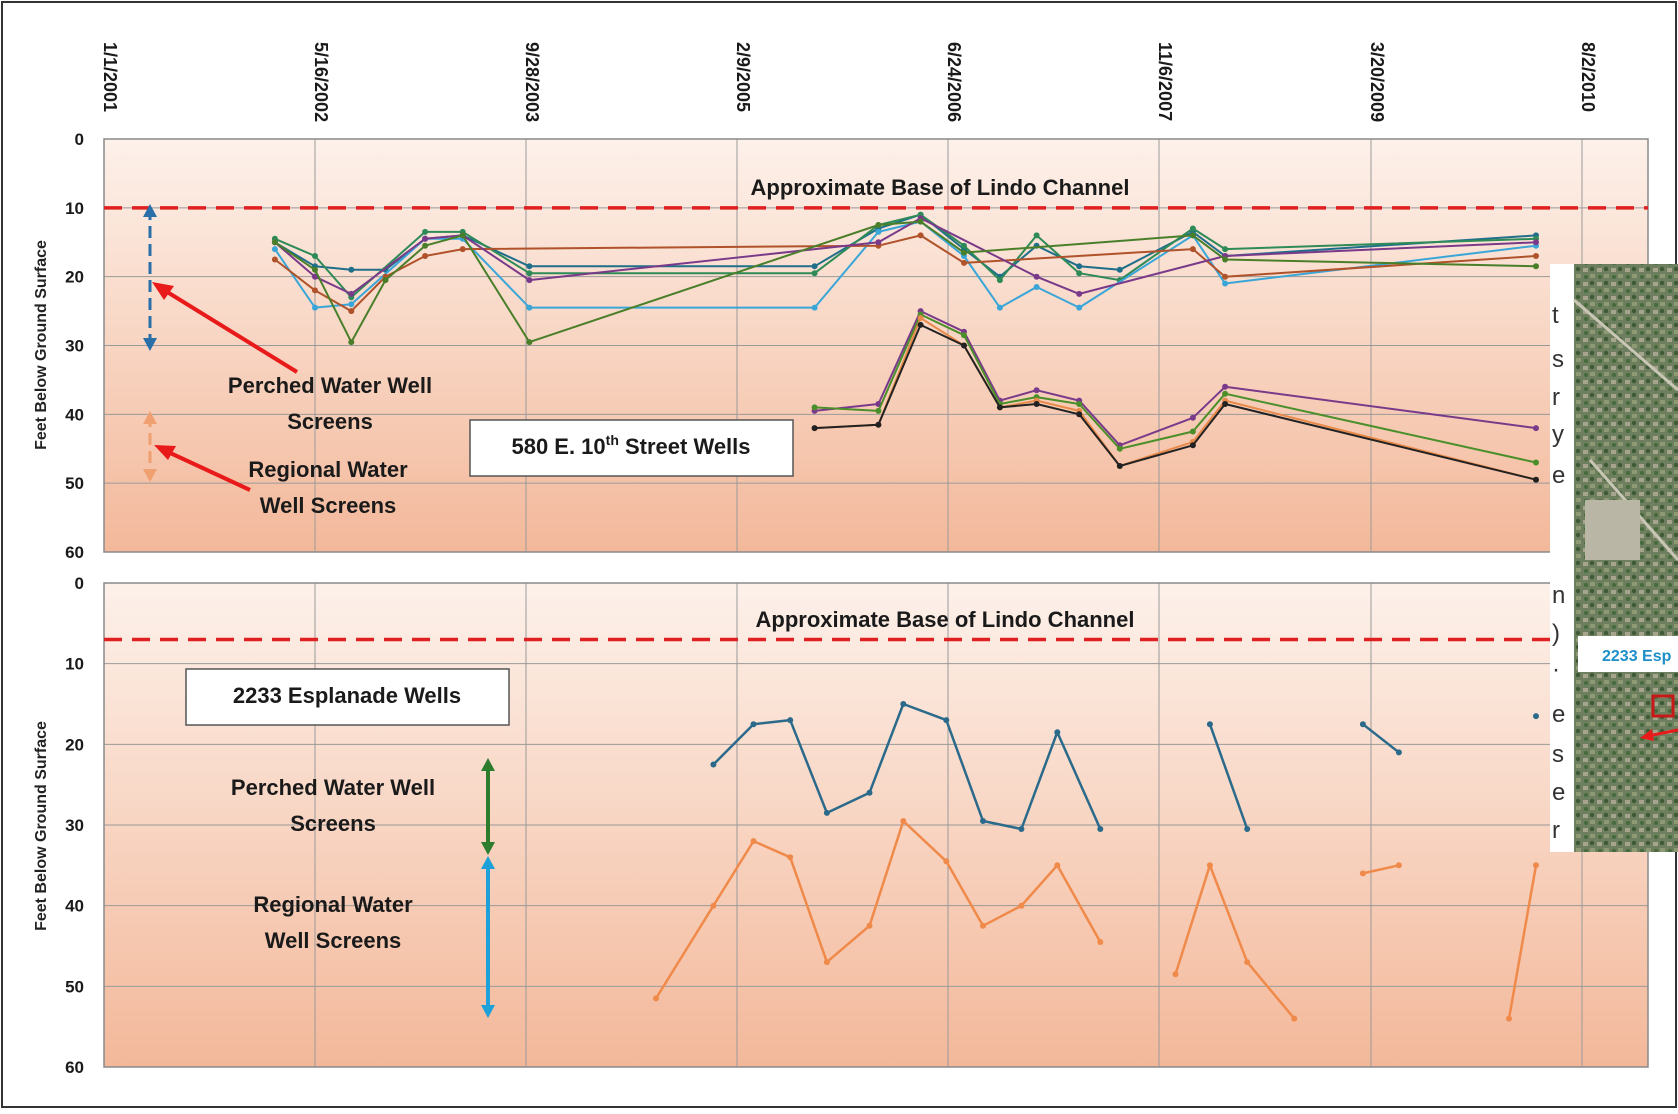  What do you see at coordinates (74, 483) in the screenshot?
I see `y-tick-label: 50` at bounding box center [74, 483].